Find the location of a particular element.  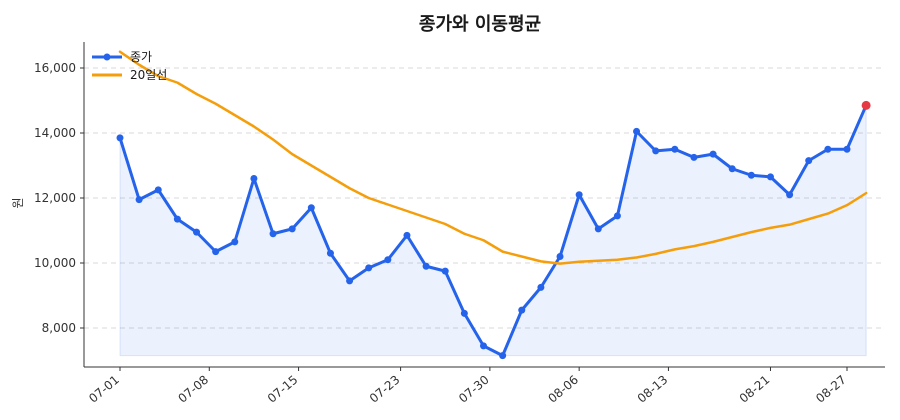

legend: 종가 20일선 is located at coordinates (129, 66).